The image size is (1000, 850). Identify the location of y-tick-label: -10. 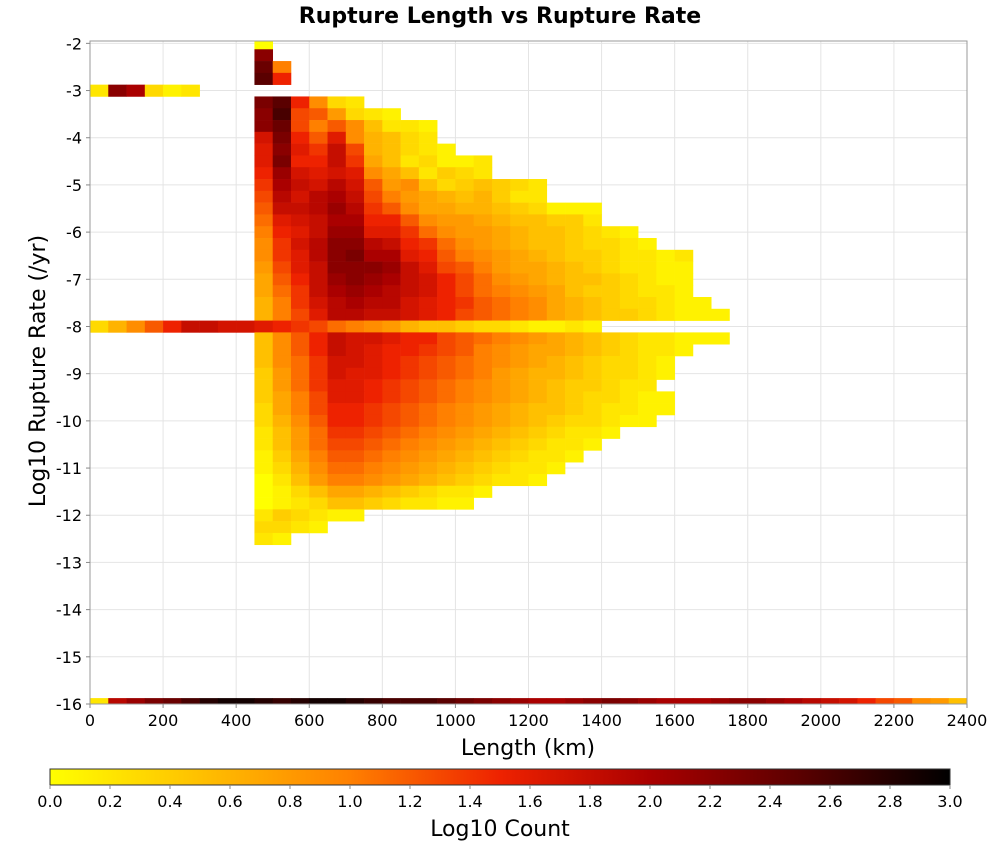
(69, 421).